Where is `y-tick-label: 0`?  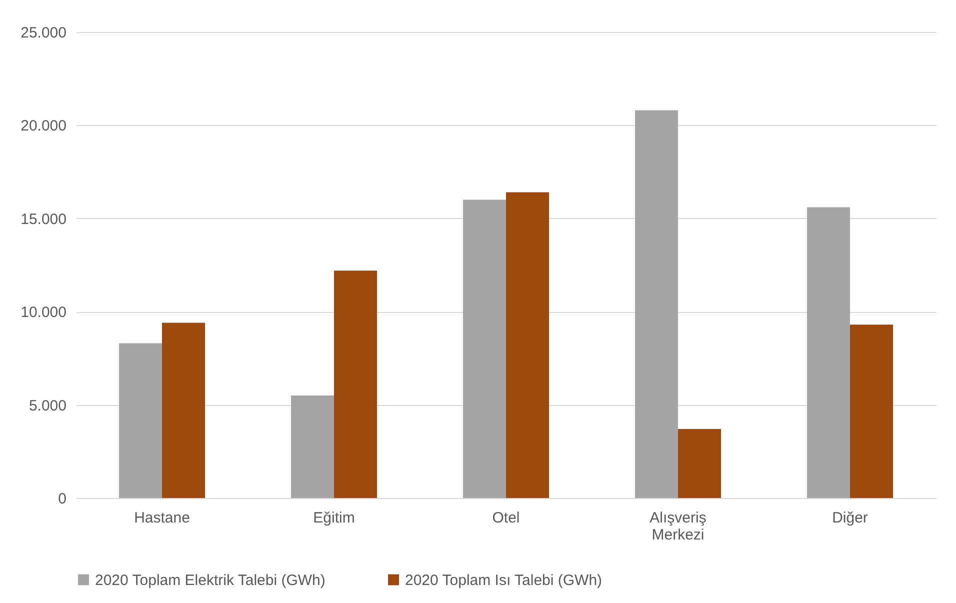 y-tick-label: 0 is located at coordinates (62, 499).